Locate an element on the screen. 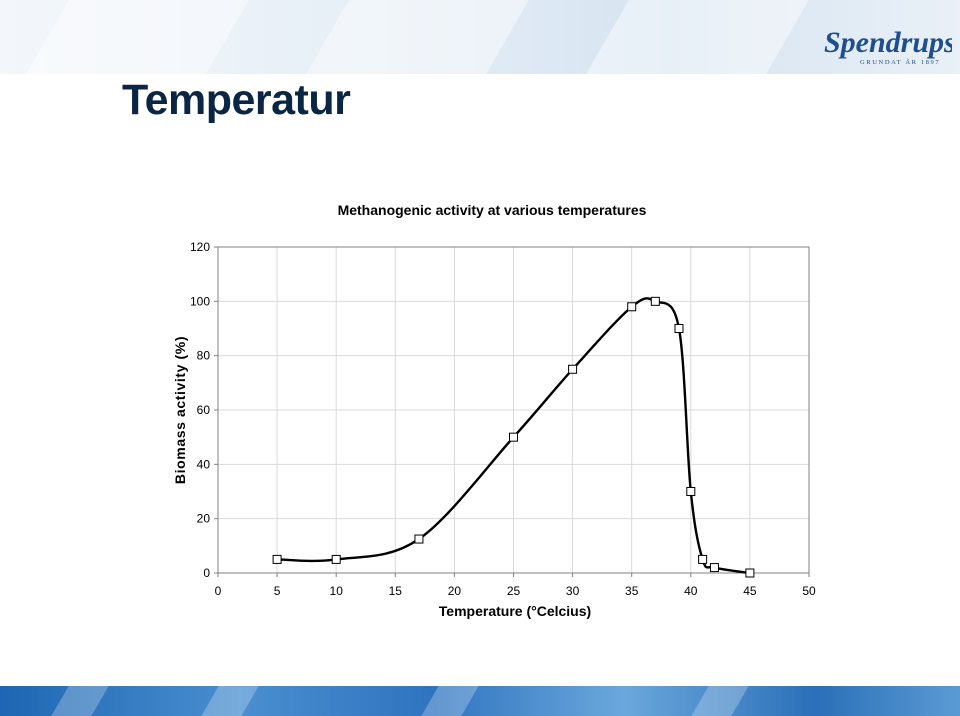 The image size is (960, 716). y-tick-label: 40 is located at coordinates (204, 464).